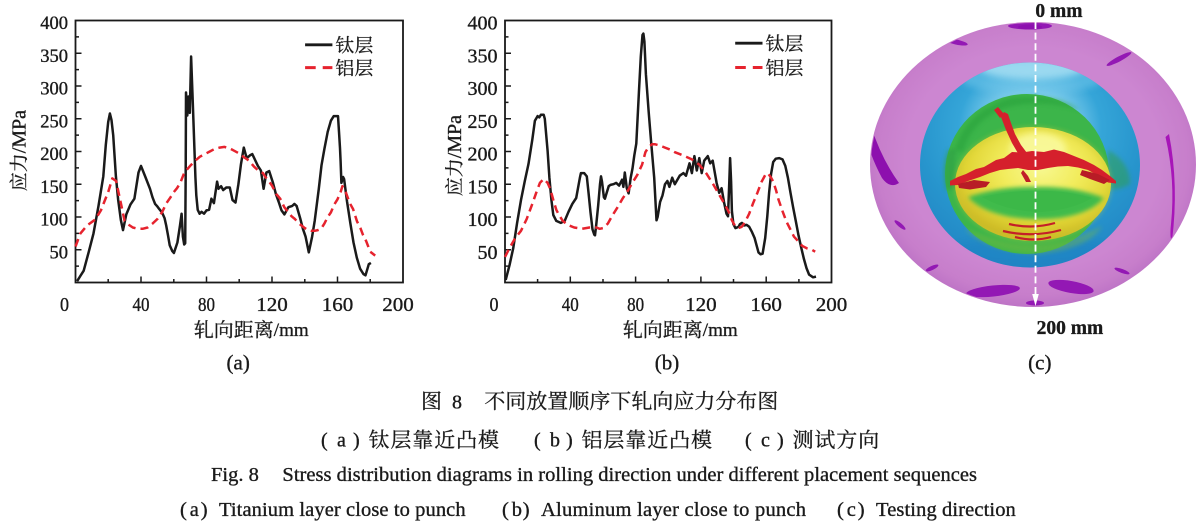  Describe the element at coordinates (457, 403) in the screenshot. I see `svg-text: 8` at that location.